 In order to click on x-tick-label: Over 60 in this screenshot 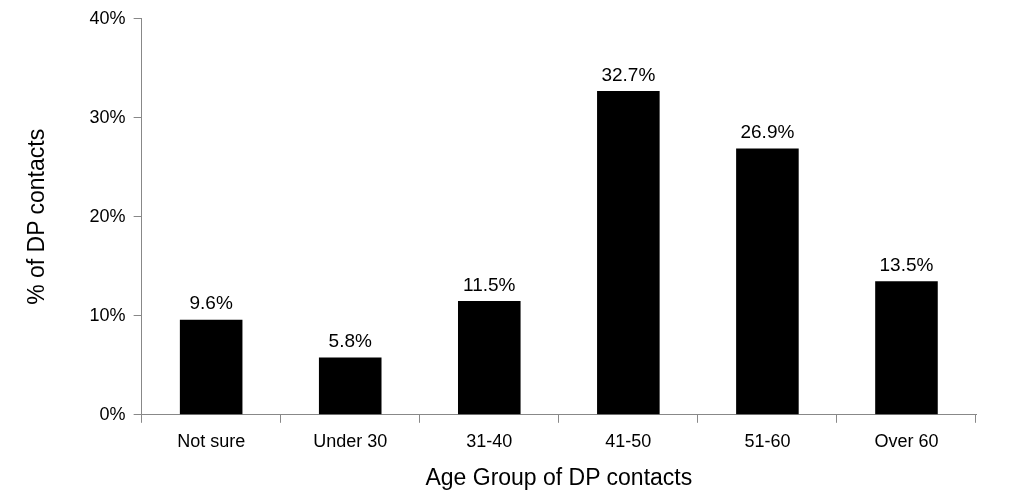, I will do `click(906, 440)`.